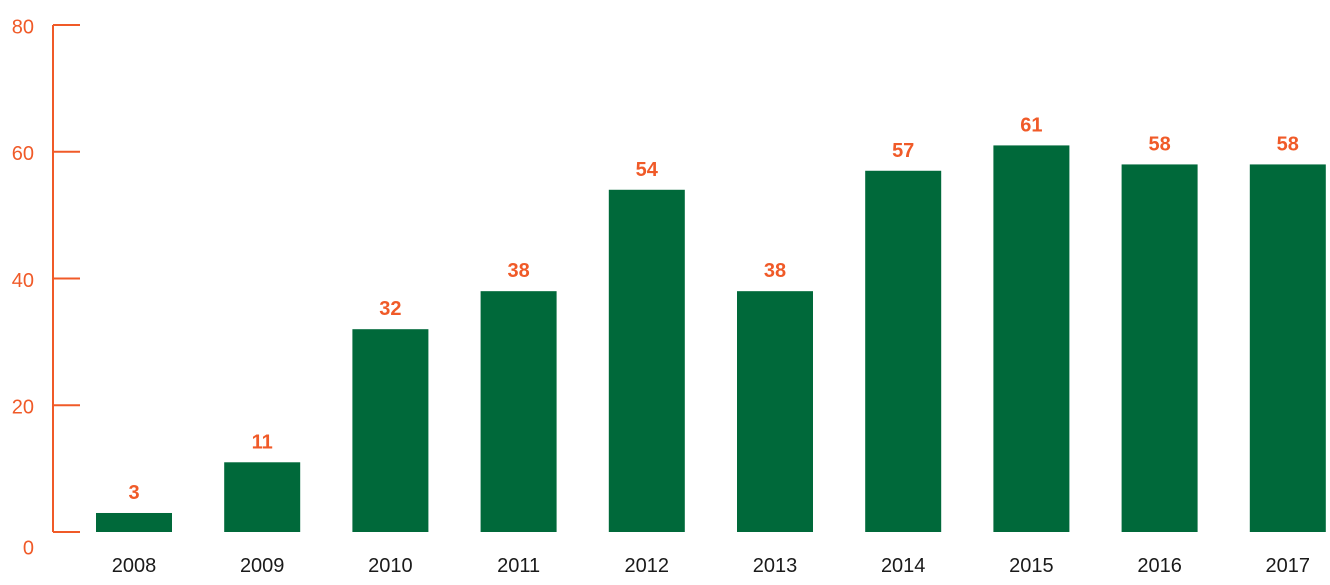 Image resolution: width=1330 pixels, height=585 pixels. What do you see at coordinates (903, 151) in the screenshot?
I see `data-label: 57` at bounding box center [903, 151].